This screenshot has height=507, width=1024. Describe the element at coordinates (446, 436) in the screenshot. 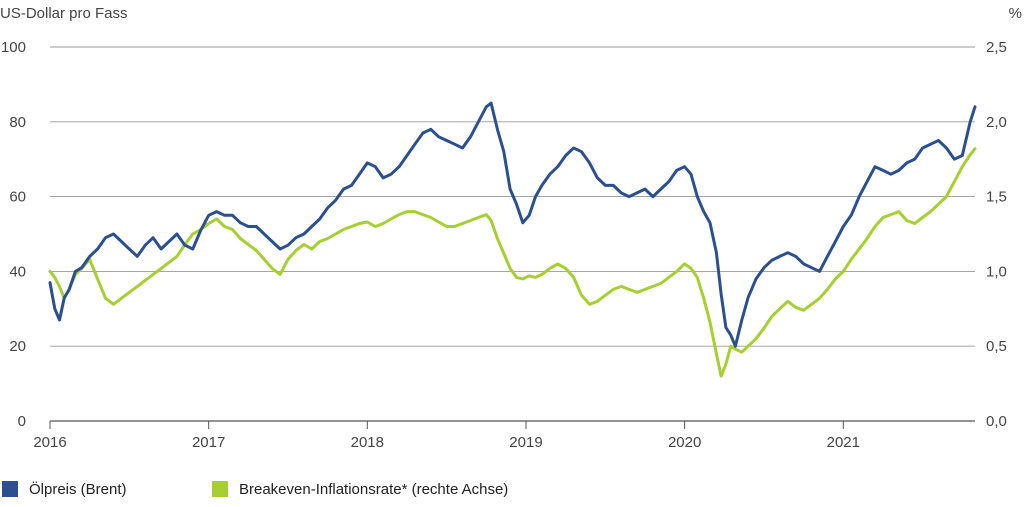

I see `x-axis-ticks: 2016 2017 2018 2019 2020 2021` at that location.